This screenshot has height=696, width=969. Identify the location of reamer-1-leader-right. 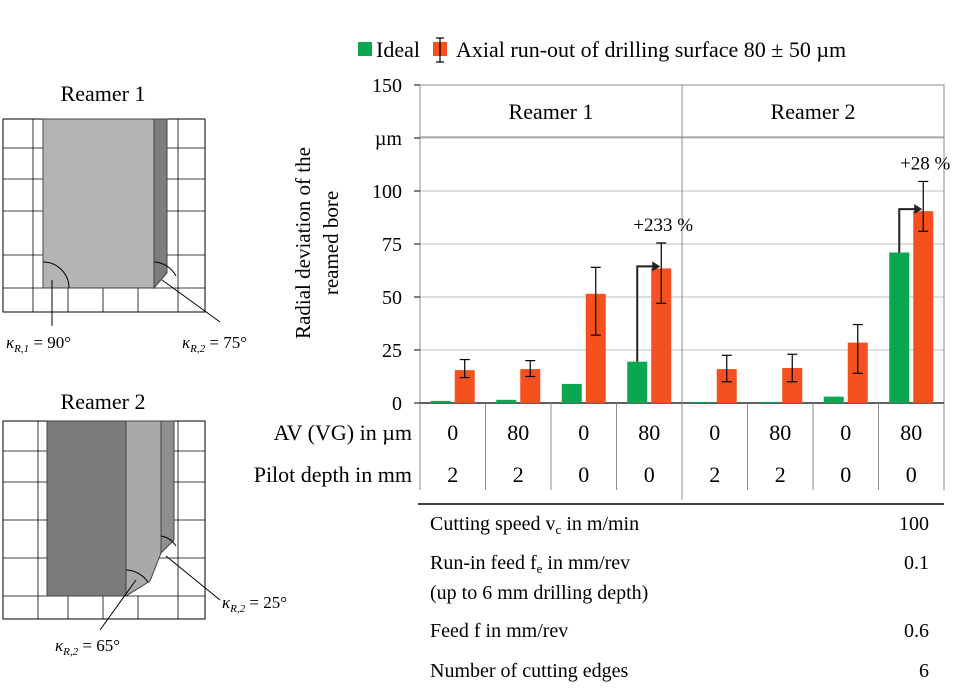
(191, 301).